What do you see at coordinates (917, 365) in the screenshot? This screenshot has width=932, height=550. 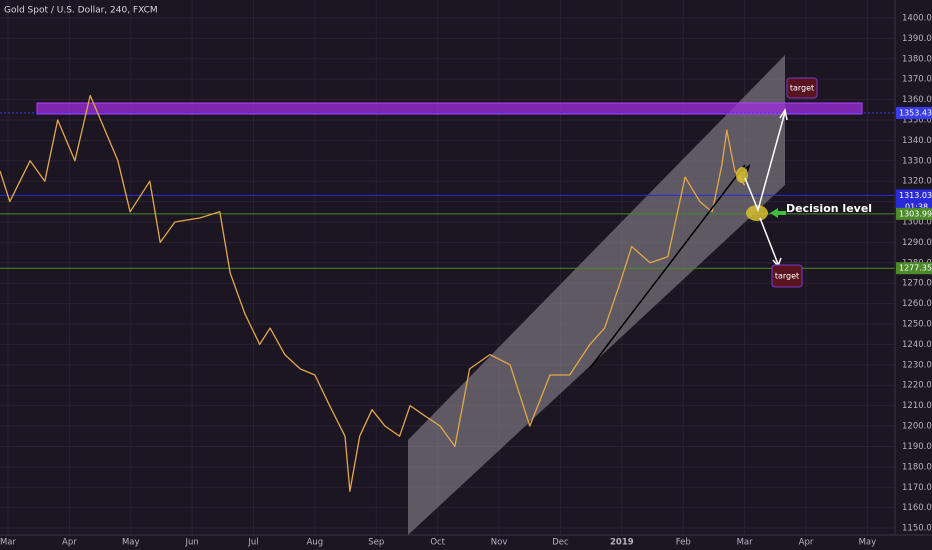 I see `y-tick-label: 1230.00` at bounding box center [917, 365].